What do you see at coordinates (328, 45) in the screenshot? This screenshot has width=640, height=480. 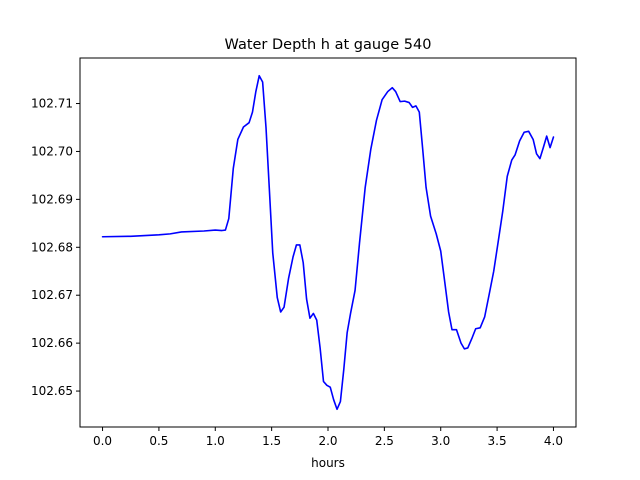 I see `chart-title: Water Depth h at gauge 540` at bounding box center [328, 45].